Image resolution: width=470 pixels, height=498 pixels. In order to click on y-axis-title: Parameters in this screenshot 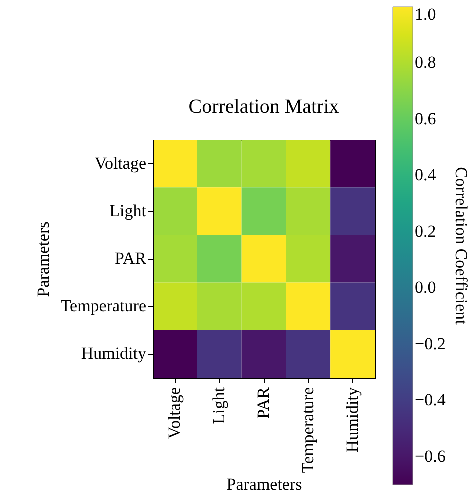, I will do `click(43, 260)`.